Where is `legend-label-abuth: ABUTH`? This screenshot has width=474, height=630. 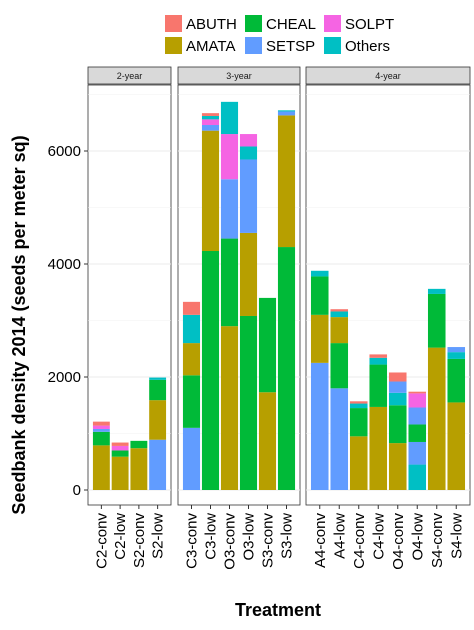
legend-label-abuth: ABUTH is located at coordinates (211, 24).